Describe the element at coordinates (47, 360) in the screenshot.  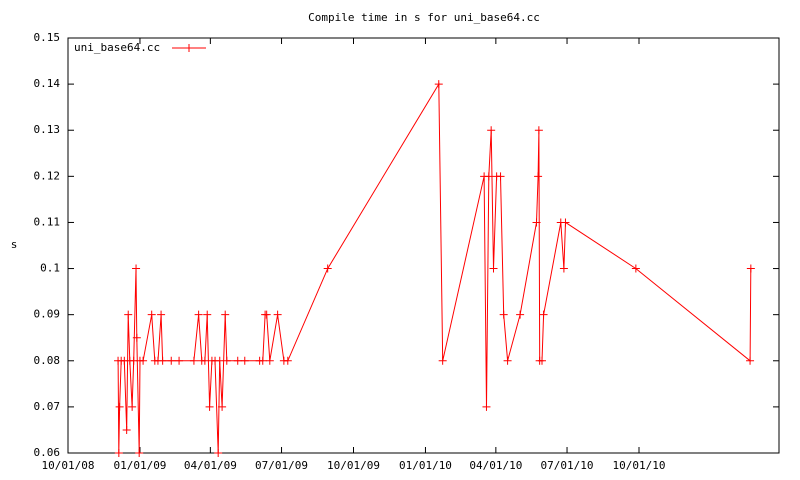
I see `y-tick-label: 0.08` at that location.